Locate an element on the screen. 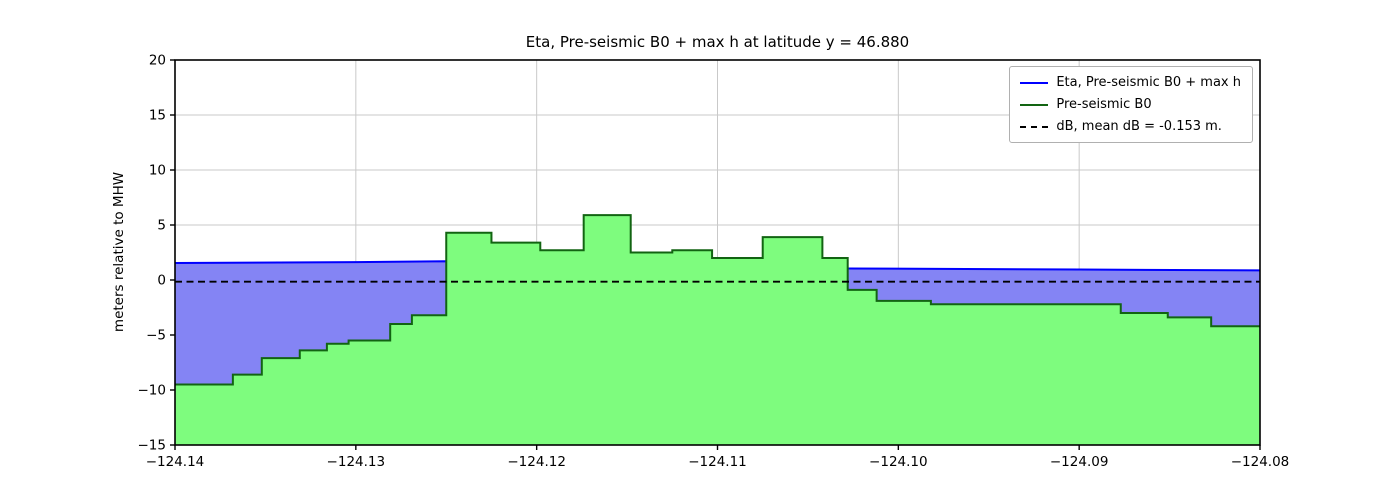 This screenshot has width=1400, height=500. x-tick-label: −124.08 is located at coordinates (1260, 462).